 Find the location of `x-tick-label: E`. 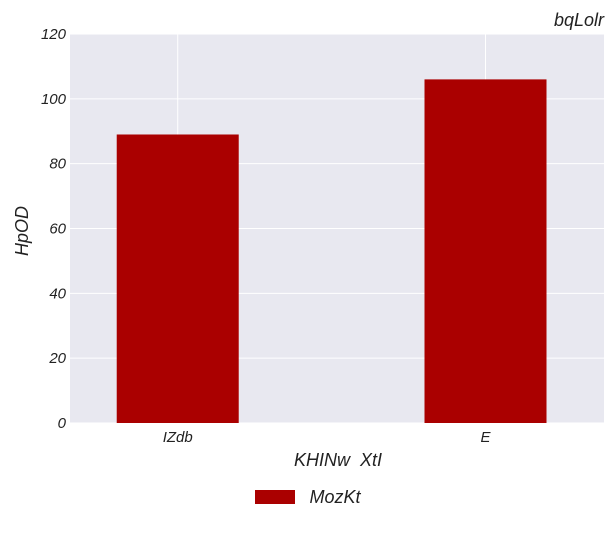

x-tick-label: E is located at coordinates (485, 437).